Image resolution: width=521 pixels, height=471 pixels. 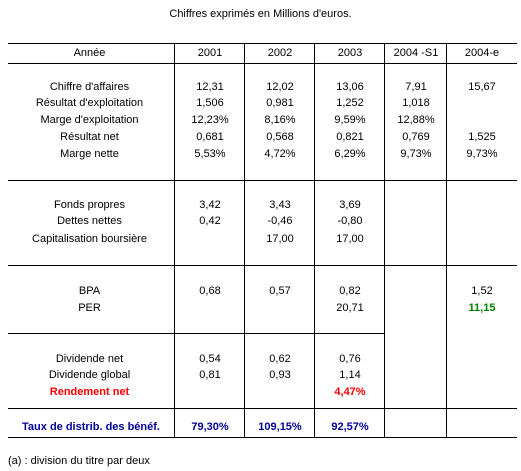 I want to click on row-label: PER, so click(x=89, y=308).